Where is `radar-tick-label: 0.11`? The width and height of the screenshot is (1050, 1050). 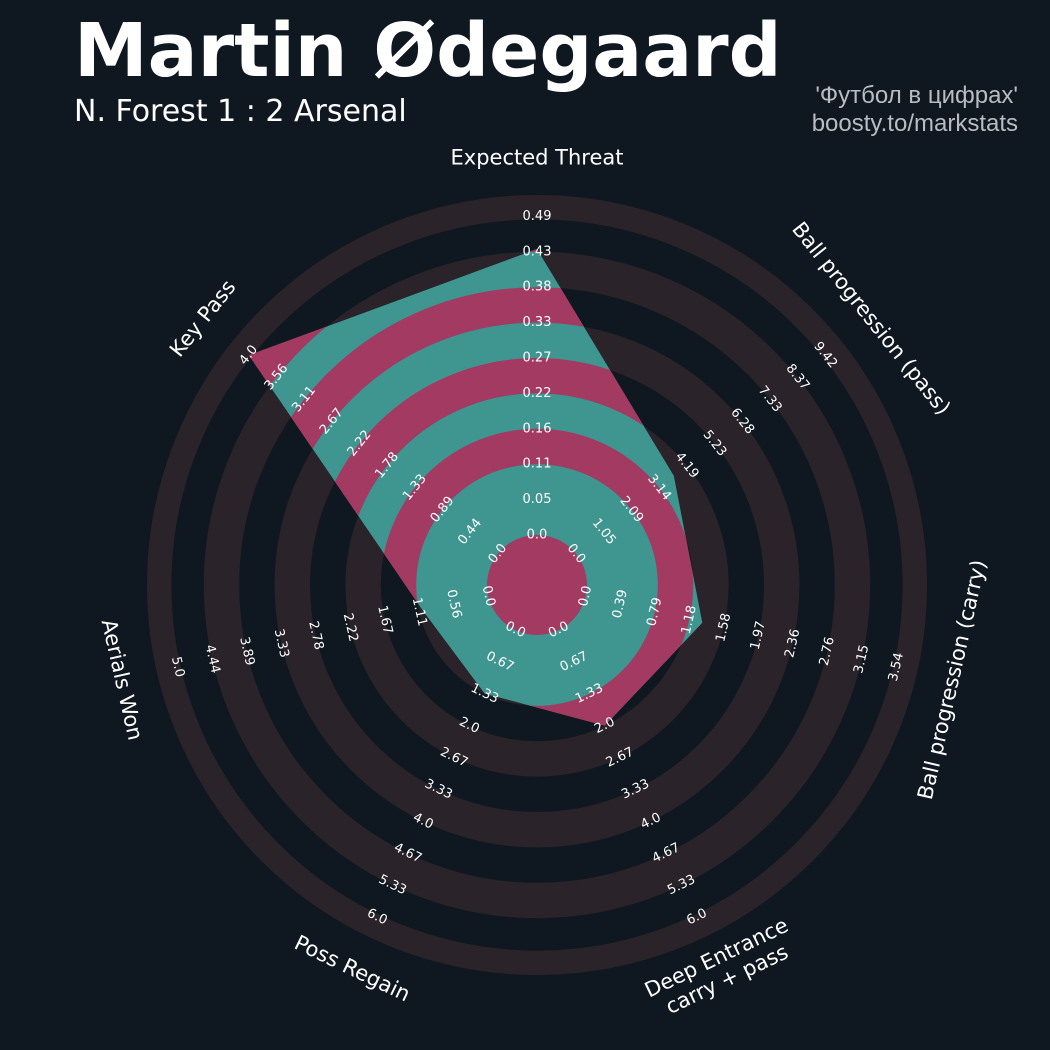 radar-tick-label: 0.11 is located at coordinates (537, 464).